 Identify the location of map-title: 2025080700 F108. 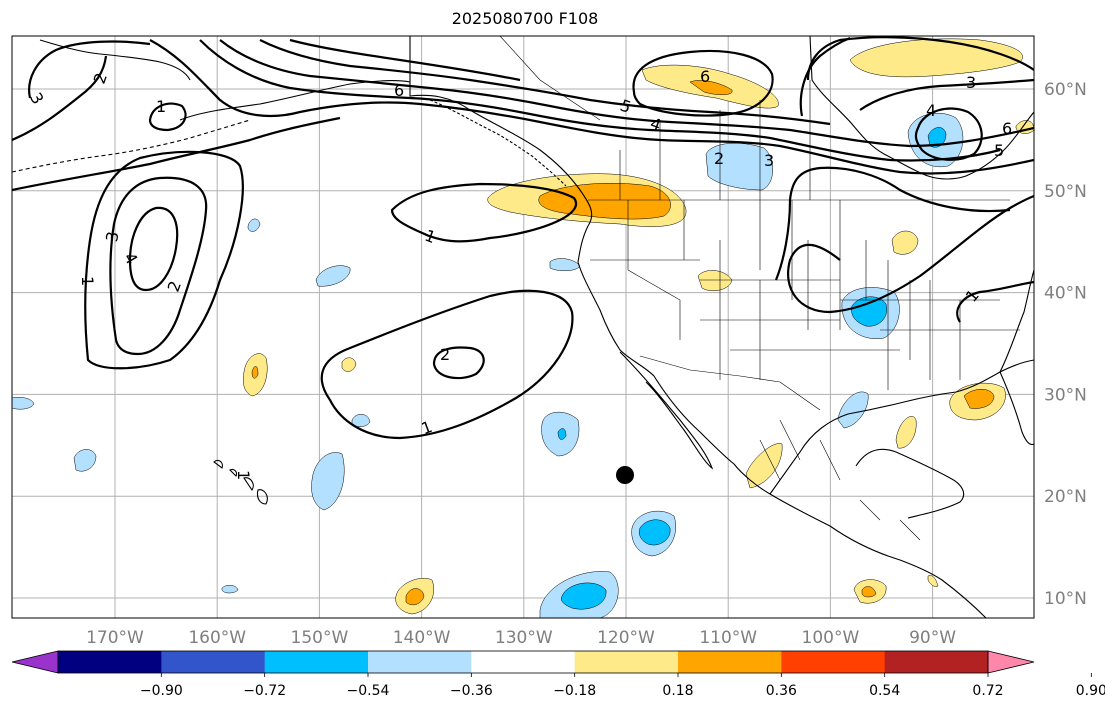
(525, 18).